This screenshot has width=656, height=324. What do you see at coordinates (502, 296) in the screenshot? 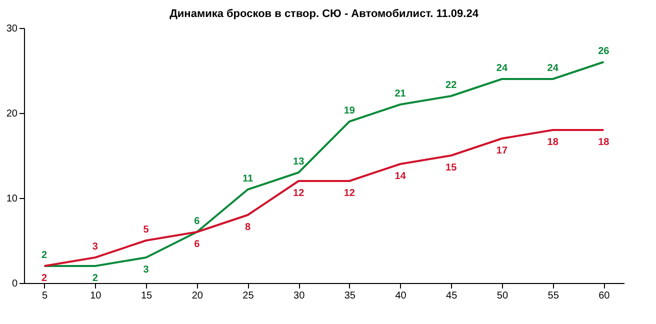
I see `x-tick-label: 50` at bounding box center [502, 296].